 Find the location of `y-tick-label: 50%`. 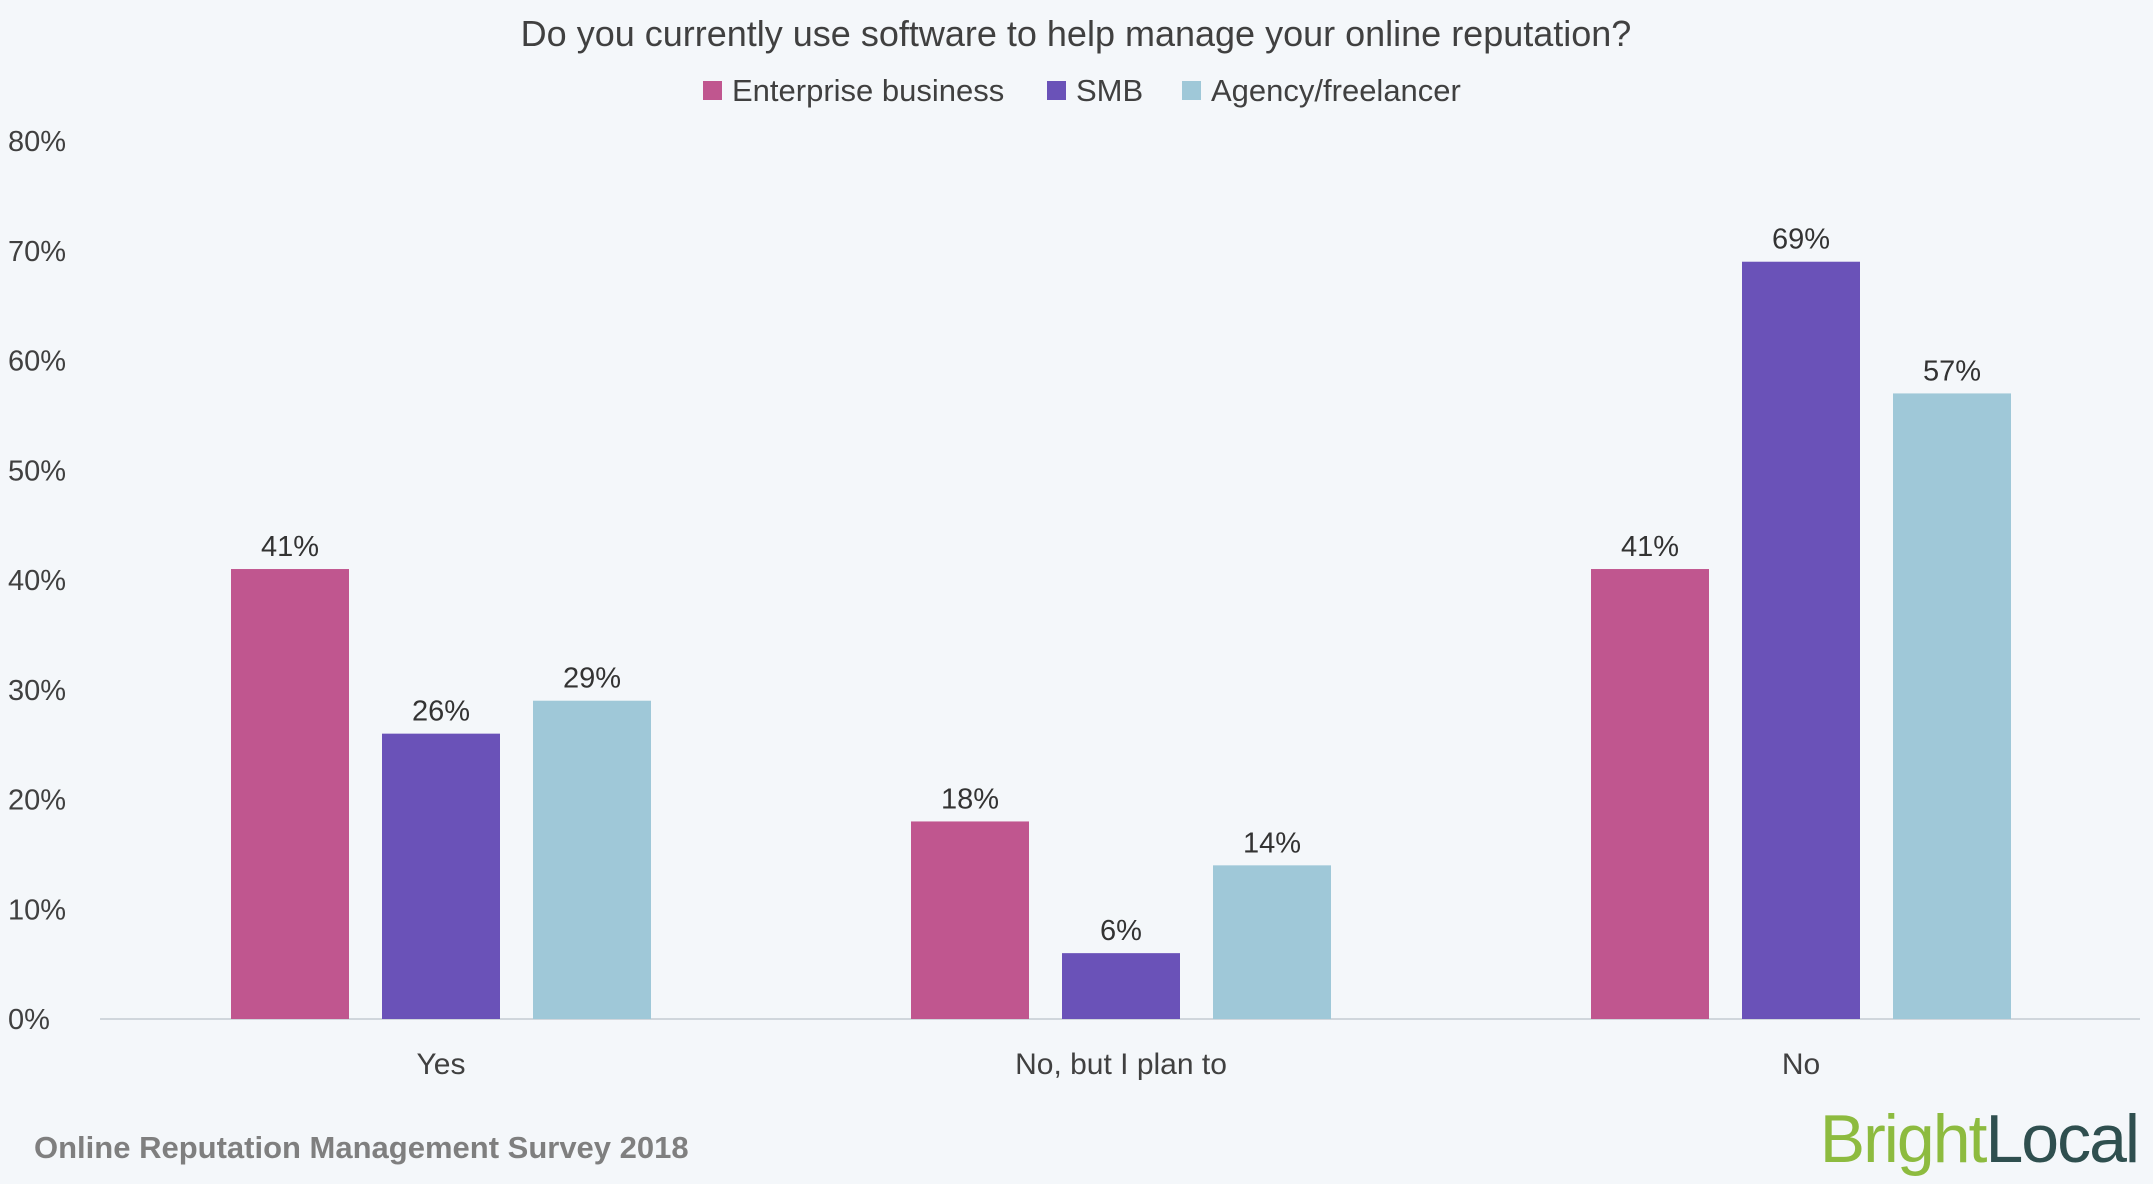

y-tick-label: 50% is located at coordinates (37, 471).